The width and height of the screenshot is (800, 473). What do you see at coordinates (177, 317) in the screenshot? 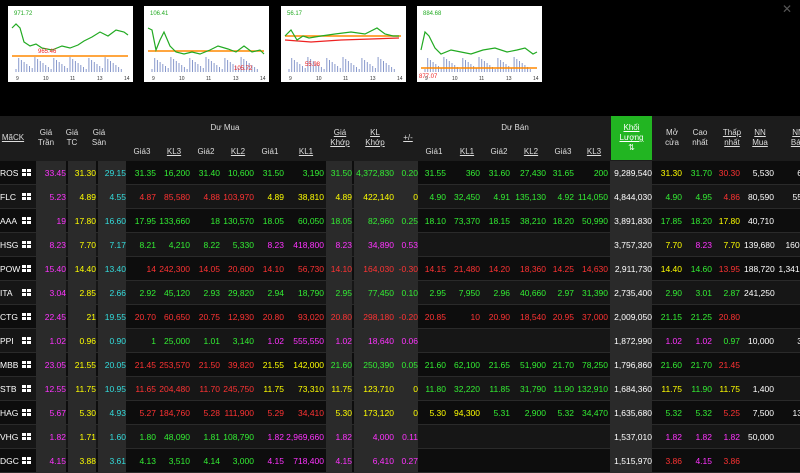
I see `cell-bk3: 60,650` at bounding box center [177, 317].